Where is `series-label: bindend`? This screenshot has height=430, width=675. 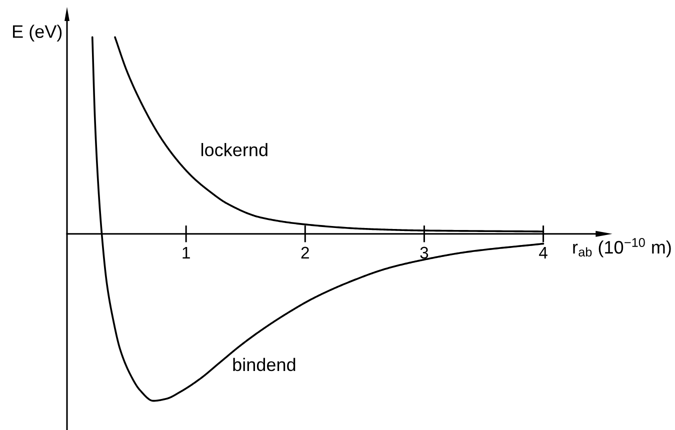
series-label: bindend is located at coordinates (264, 365).